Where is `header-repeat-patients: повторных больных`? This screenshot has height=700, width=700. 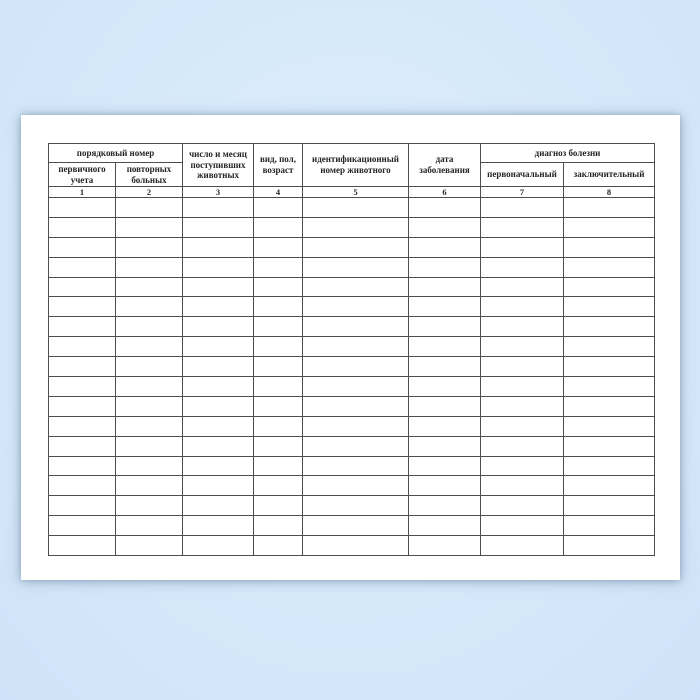 header-repeat-patients: повторных больных is located at coordinates (149, 174).